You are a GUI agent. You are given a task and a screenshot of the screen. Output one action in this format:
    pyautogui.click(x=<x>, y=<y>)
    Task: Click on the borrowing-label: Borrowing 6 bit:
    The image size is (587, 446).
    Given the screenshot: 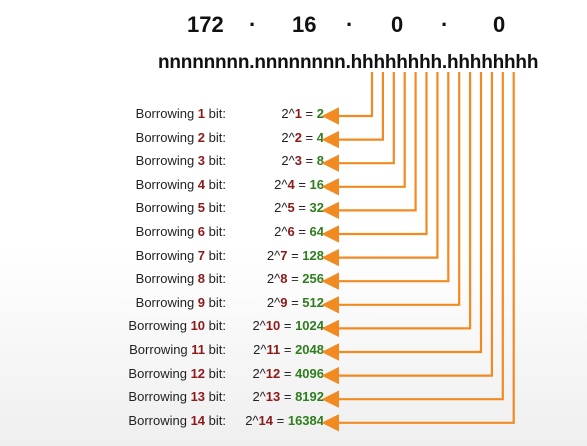 What is the action you would take?
    pyautogui.click(x=113, y=231)
    